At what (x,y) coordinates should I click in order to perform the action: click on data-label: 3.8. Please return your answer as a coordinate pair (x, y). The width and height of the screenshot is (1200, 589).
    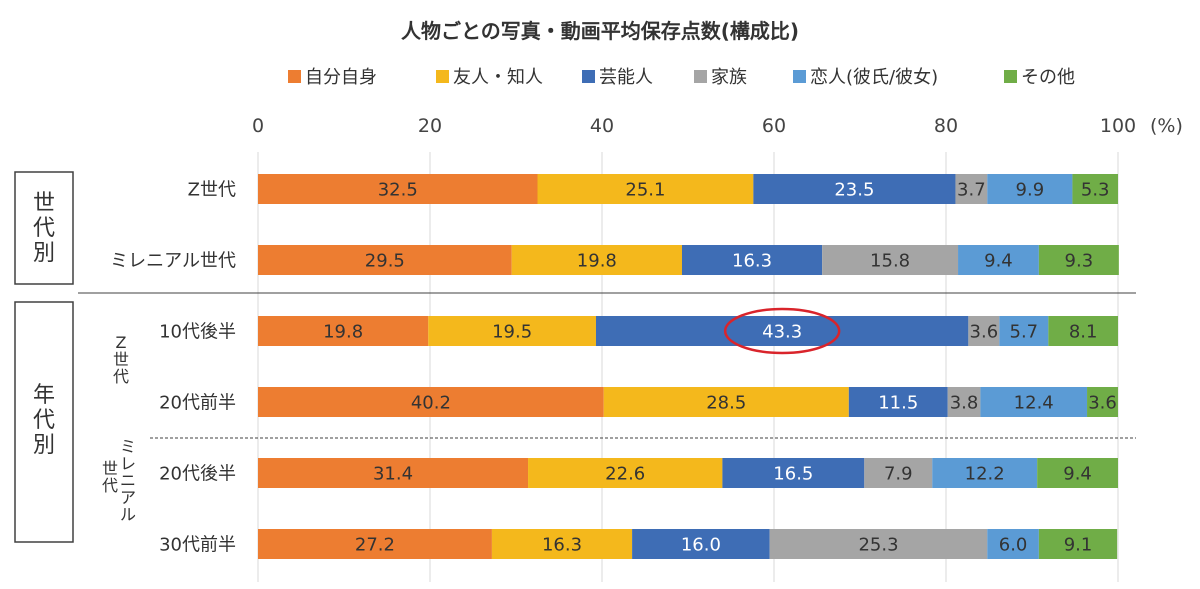
    Looking at the image, I should click on (964, 403).